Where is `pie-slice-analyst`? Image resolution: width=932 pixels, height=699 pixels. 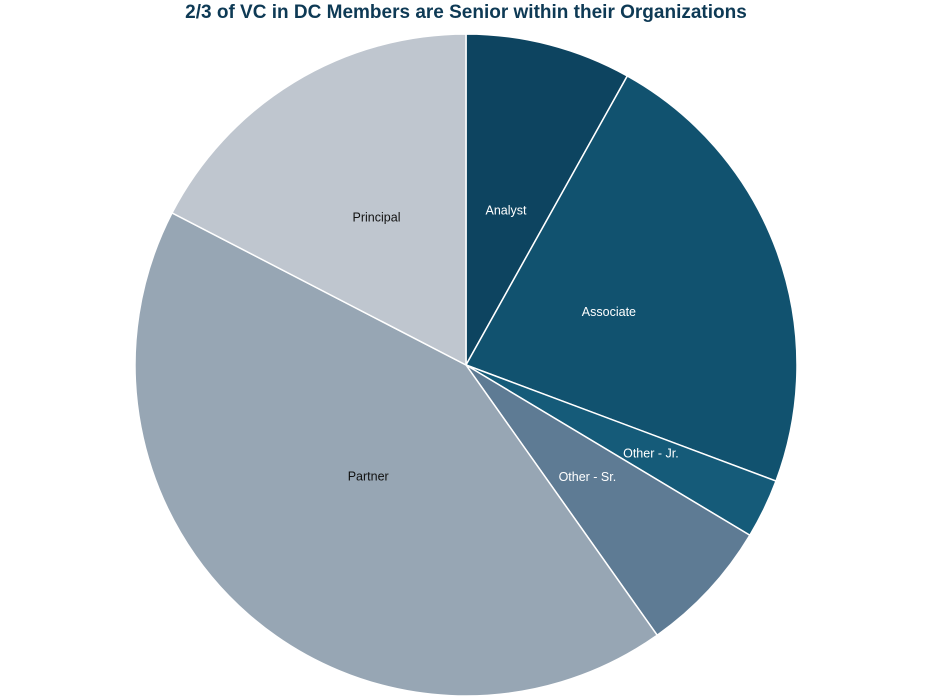 pie-slice-analyst is located at coordinates (547, 200).